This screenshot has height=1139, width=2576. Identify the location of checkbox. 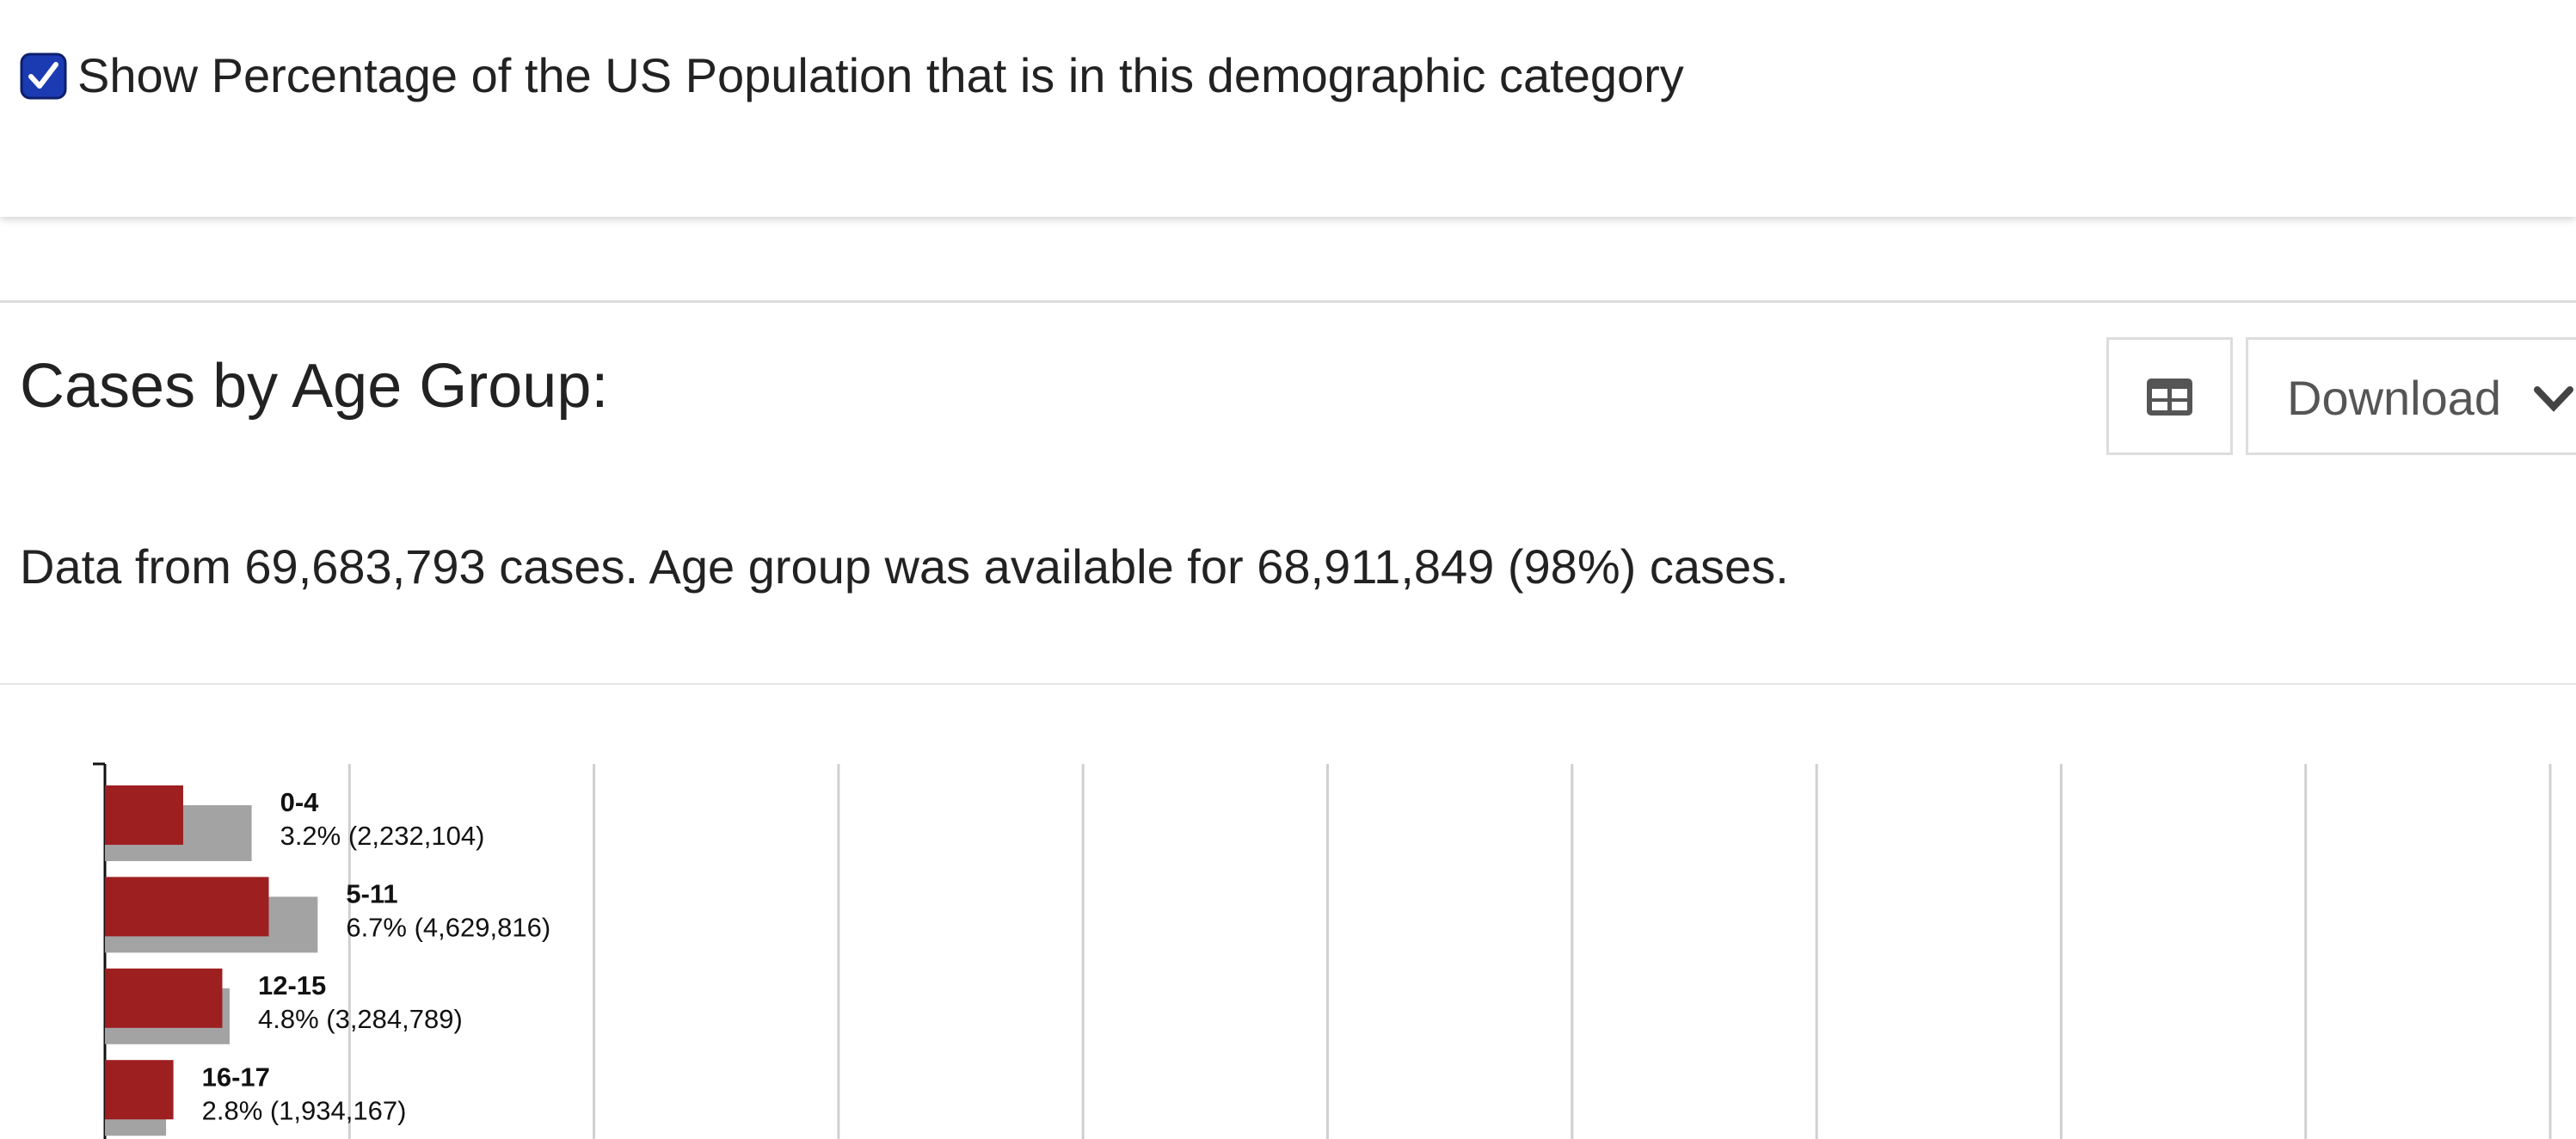
(43, 76).